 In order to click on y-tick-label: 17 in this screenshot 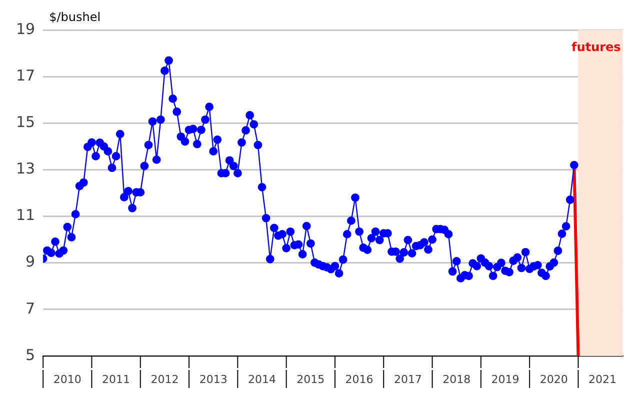, I will do `click(26, 75)`.